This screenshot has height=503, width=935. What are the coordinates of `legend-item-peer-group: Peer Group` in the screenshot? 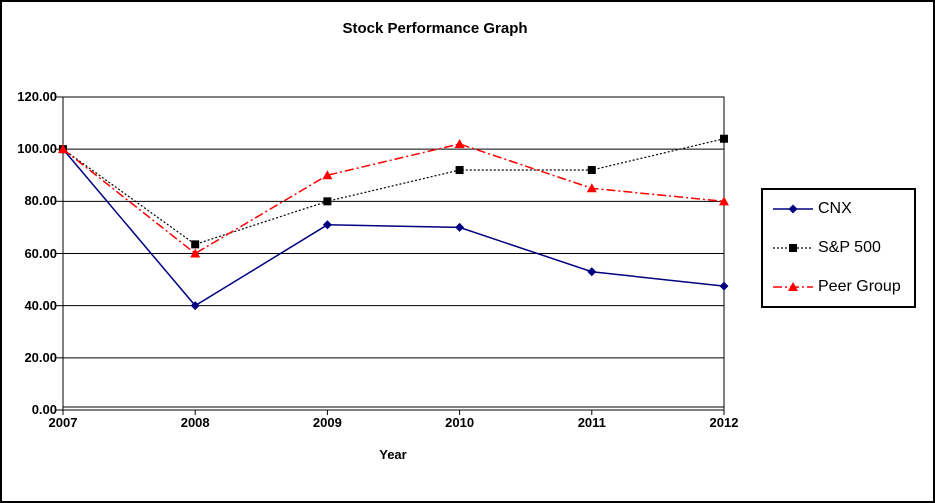 It's located at (838, 287).